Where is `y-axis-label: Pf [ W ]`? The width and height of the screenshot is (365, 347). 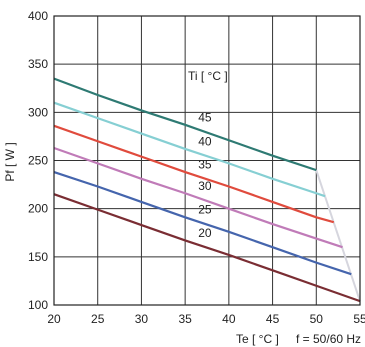
y-axis-label: Pf [ W ] is located at coordinates (10, 161).